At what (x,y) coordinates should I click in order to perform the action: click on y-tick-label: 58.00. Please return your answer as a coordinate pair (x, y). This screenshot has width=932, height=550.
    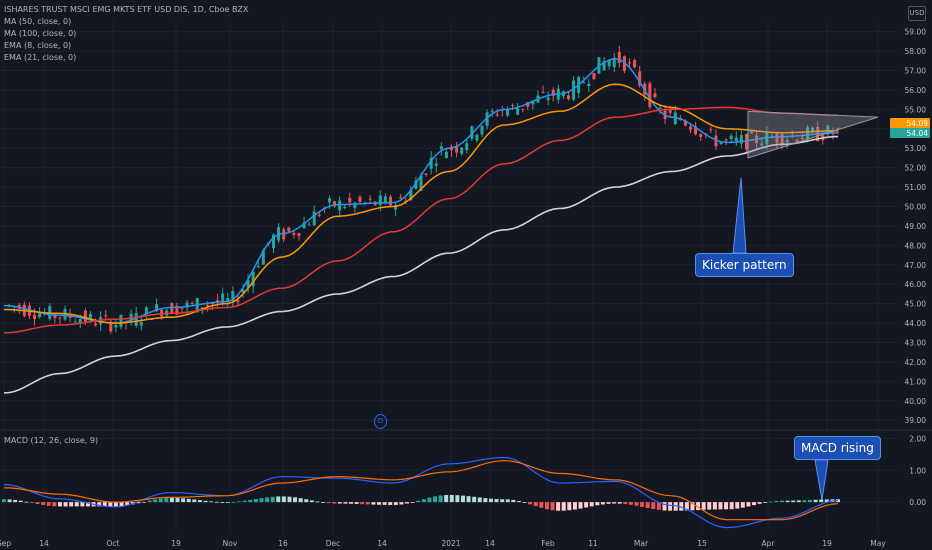
    Looking at the image, I should click on (916, 51).